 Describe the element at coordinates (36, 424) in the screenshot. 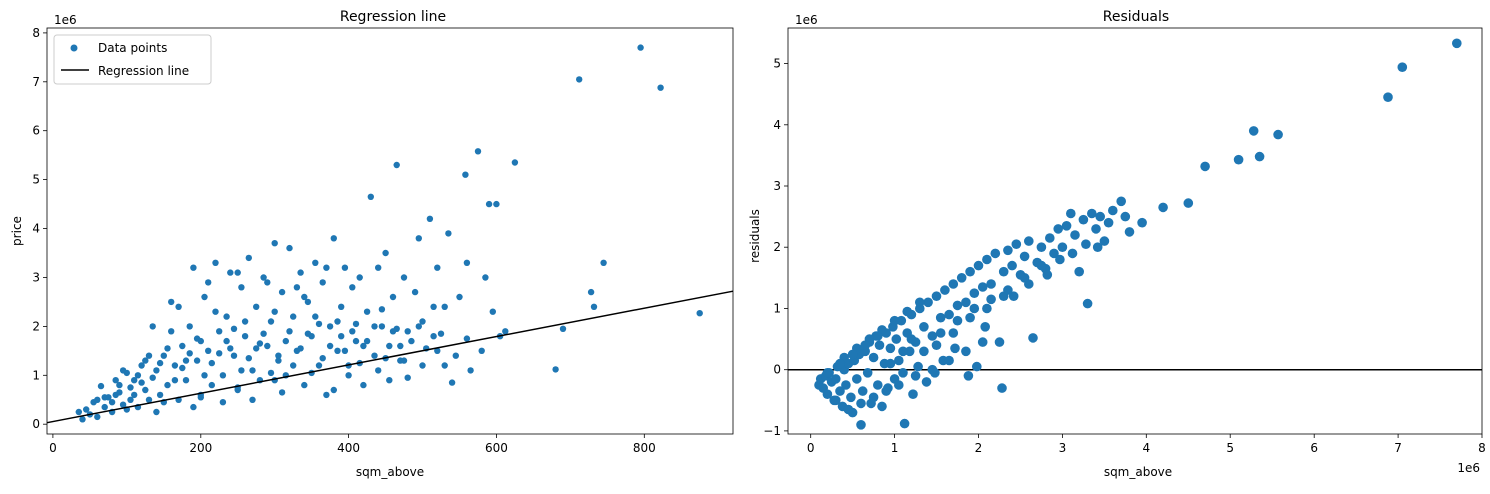

I see `regression-y-tick-label: 0` at that location.